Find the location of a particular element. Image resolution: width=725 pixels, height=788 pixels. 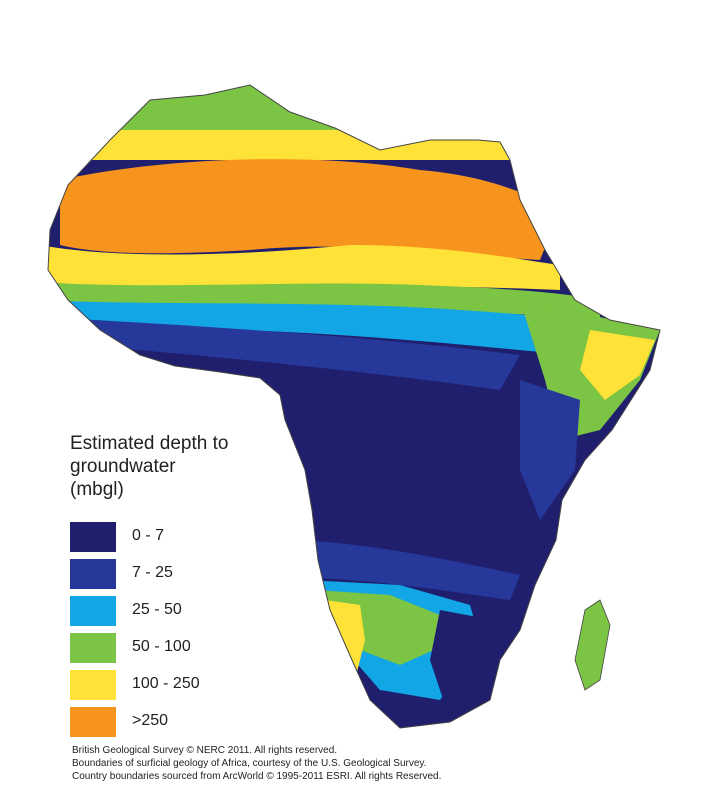

zone-horn-yellow is located at coordinates (617, 365).